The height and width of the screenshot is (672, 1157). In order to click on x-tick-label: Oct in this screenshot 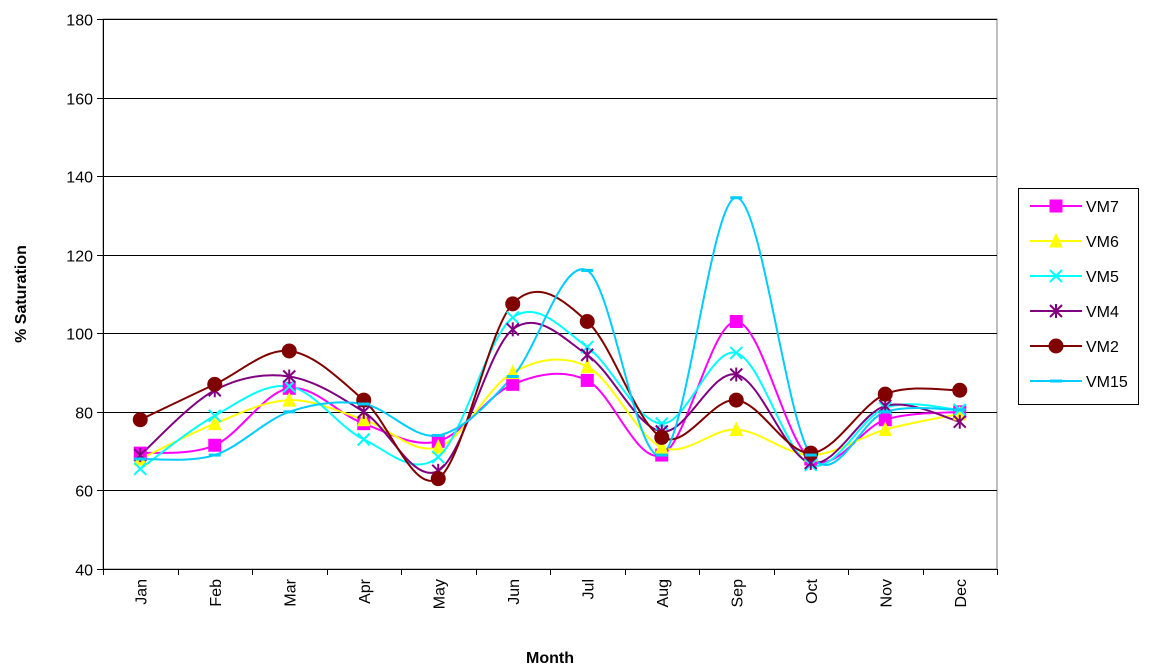, I will do `click(812, 590)`.